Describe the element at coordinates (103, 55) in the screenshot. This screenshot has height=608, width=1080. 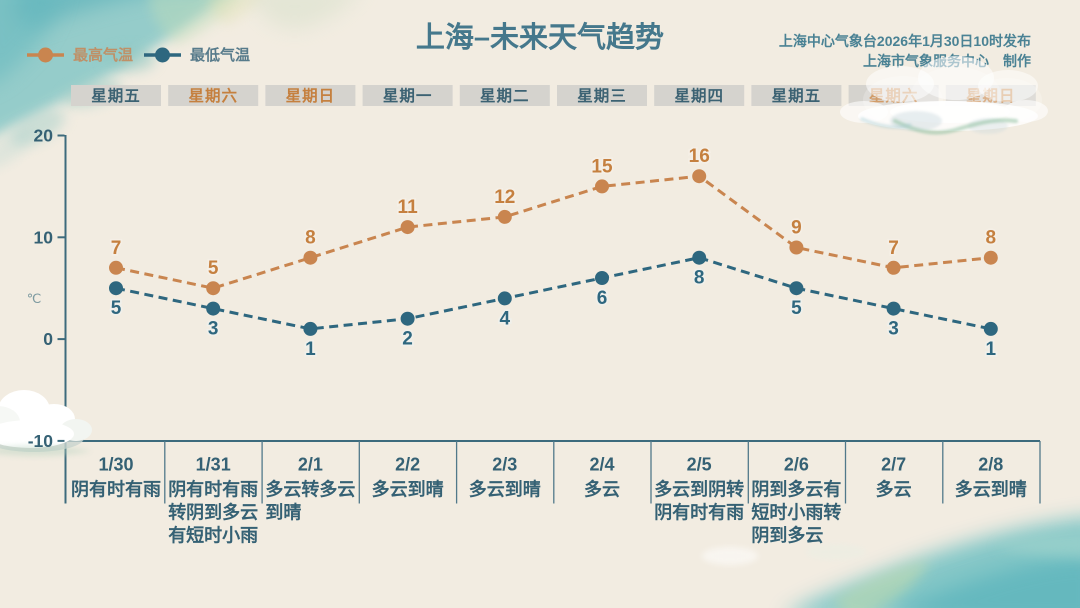
I see `svg-text: 最高气温` at that location.